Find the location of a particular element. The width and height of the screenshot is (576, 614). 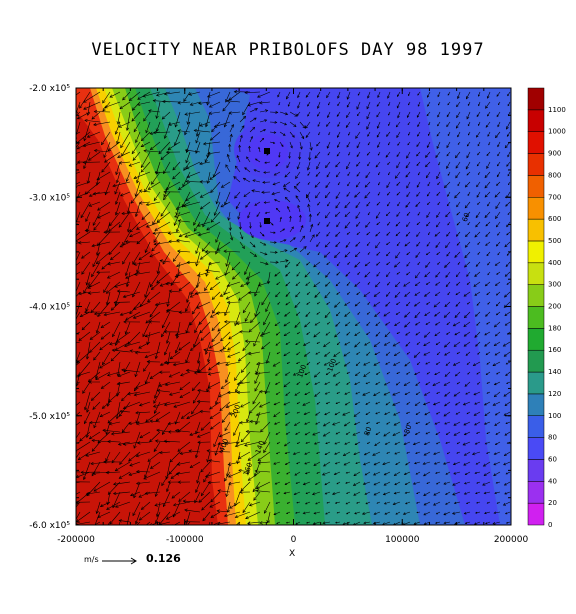

y-tick-label: -5.0 x10⁵ is located at coordinates (49, 417).